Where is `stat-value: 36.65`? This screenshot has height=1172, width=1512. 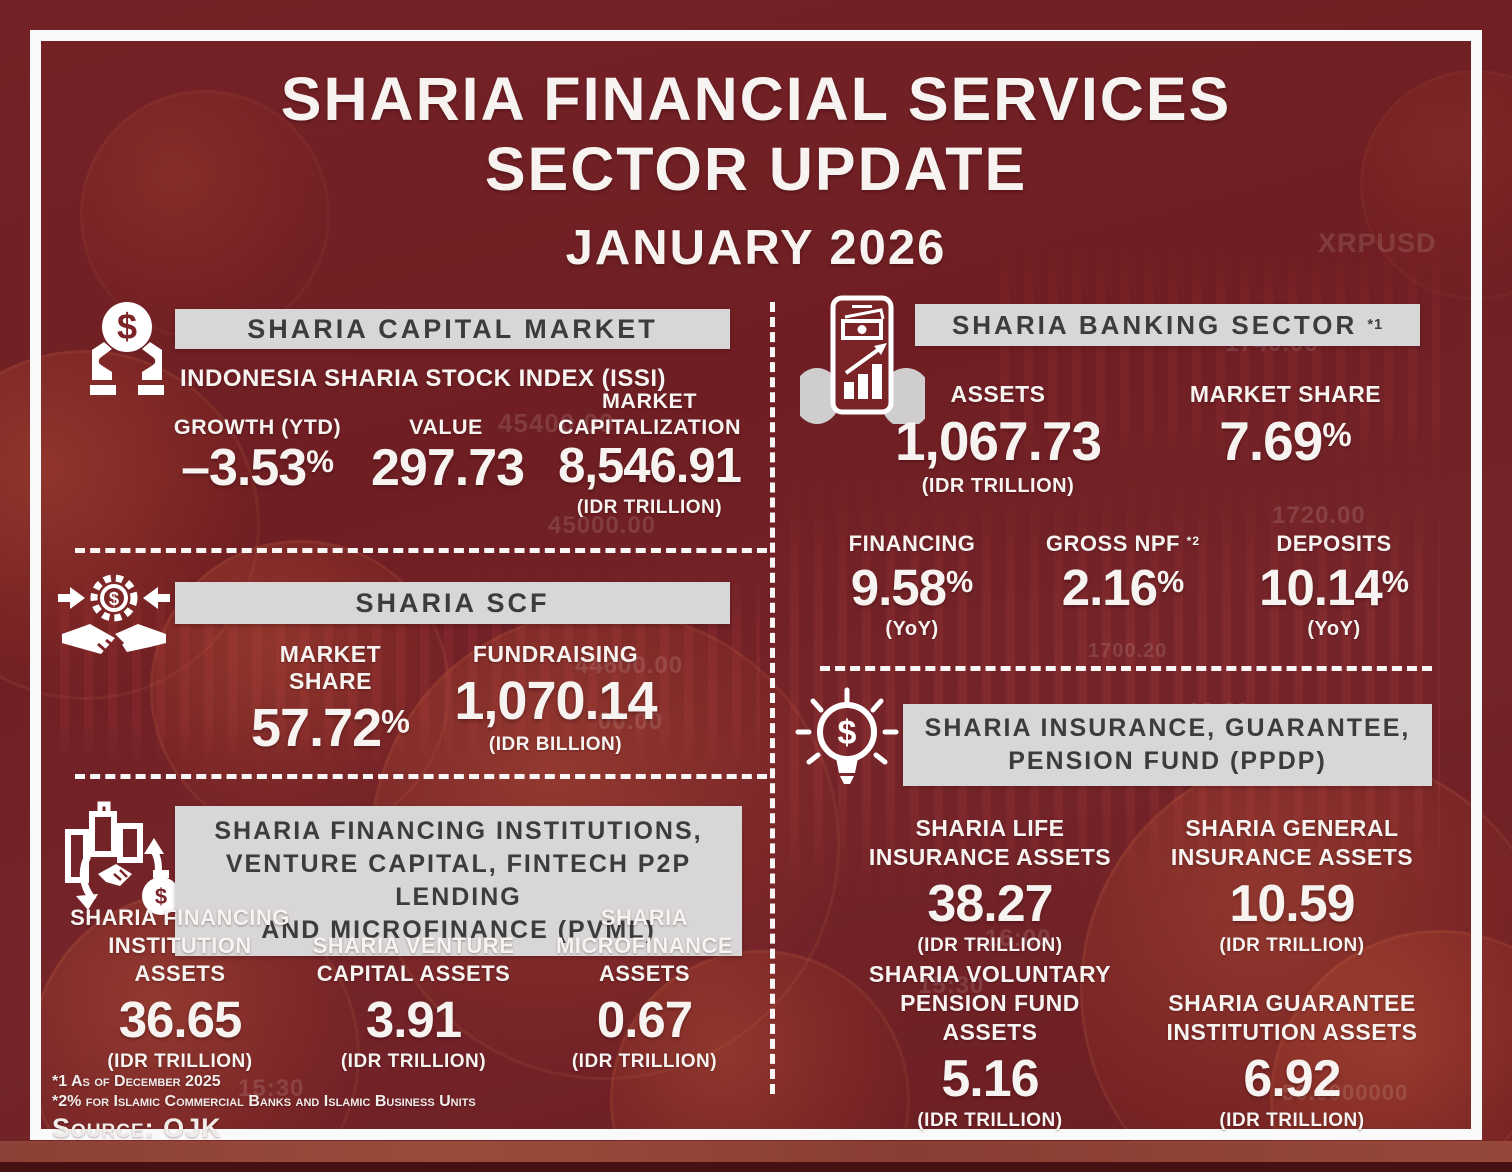 stat-value: 36.65 is located at coordinates (180, 1019).